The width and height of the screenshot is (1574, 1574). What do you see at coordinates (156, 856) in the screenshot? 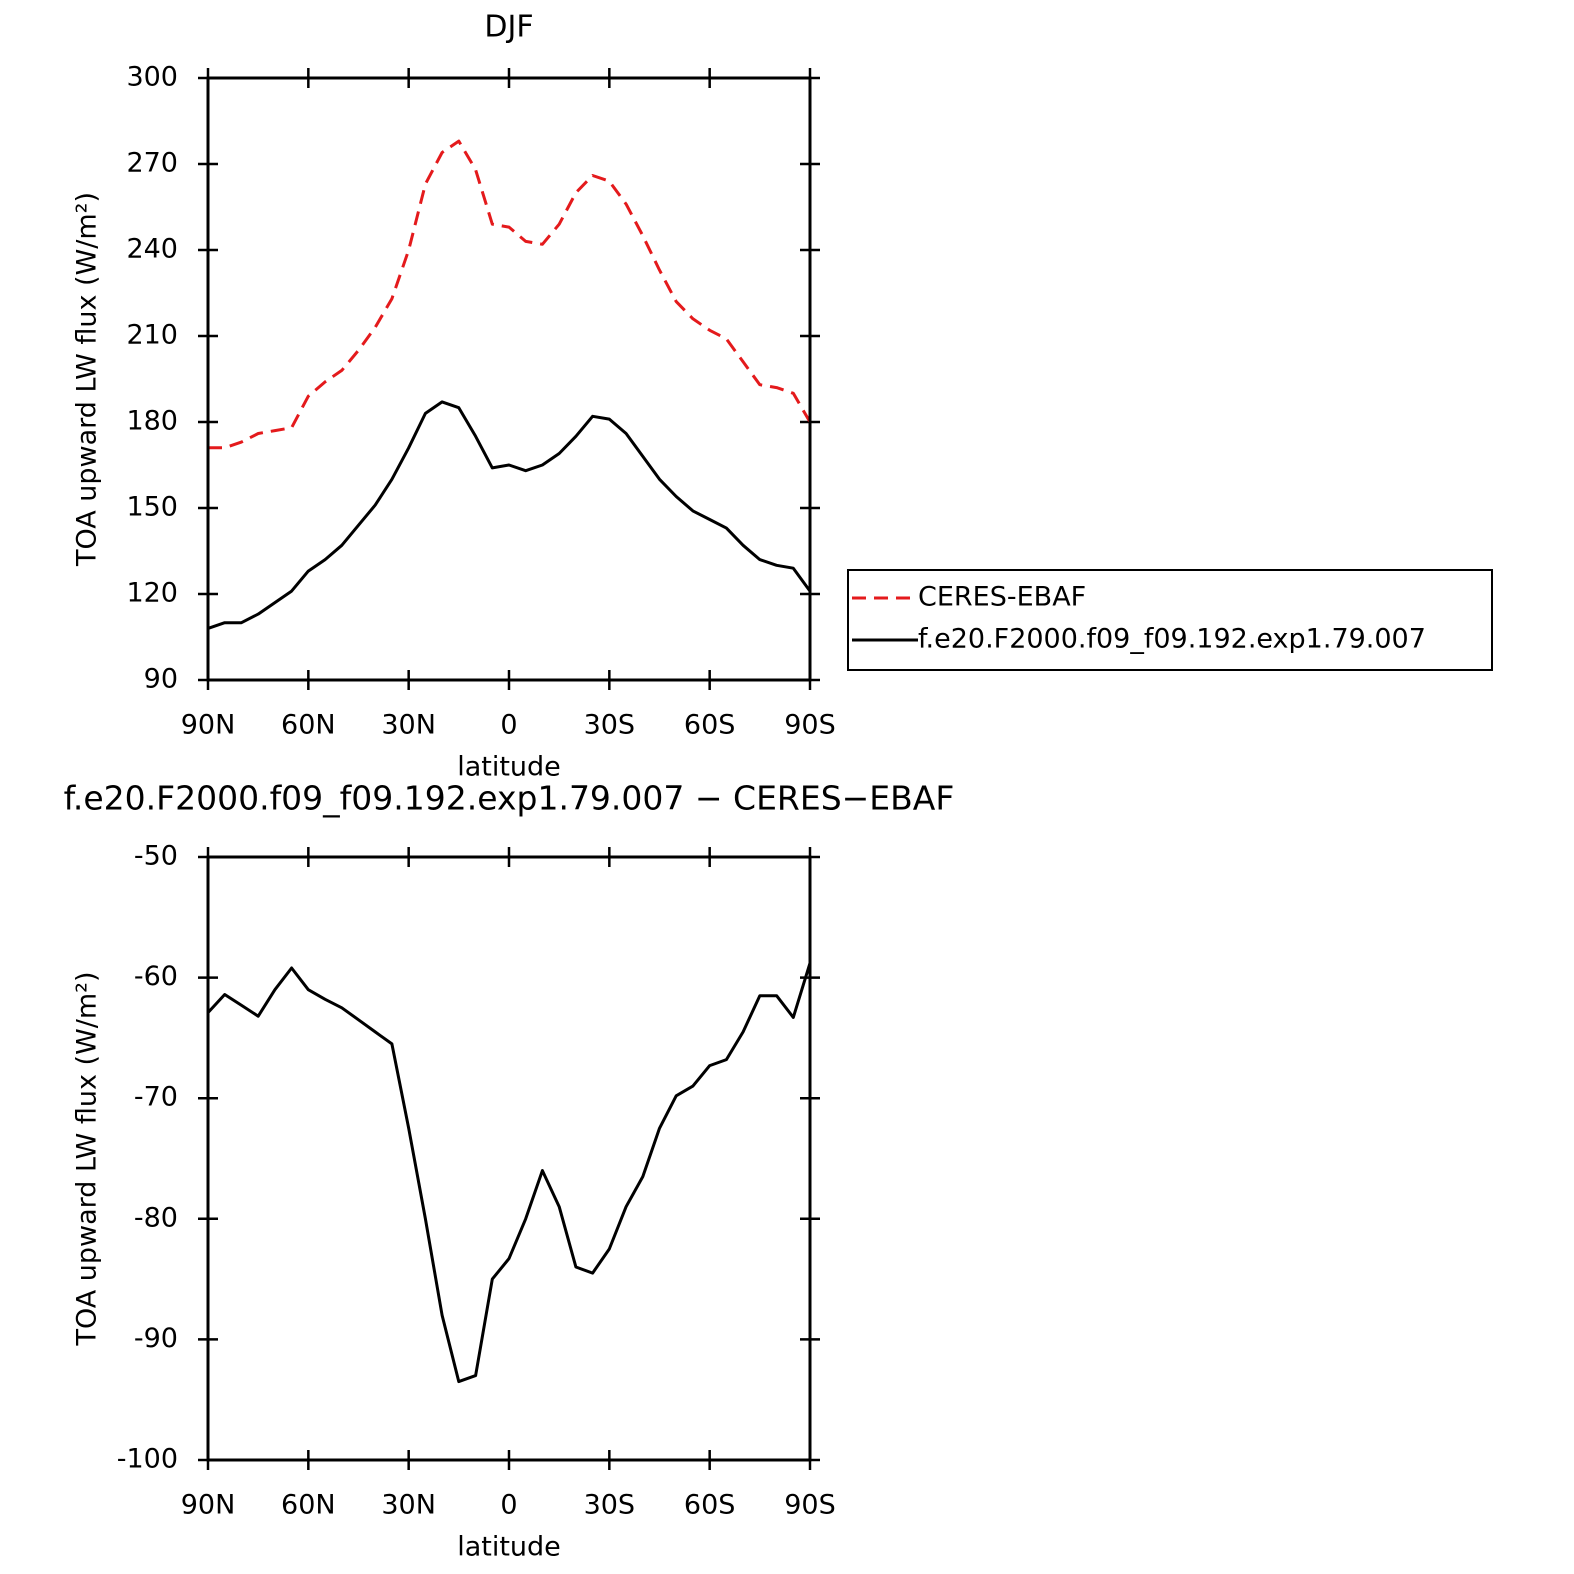
I see `y-tick-label: -50` at bounding box center [156, 856].